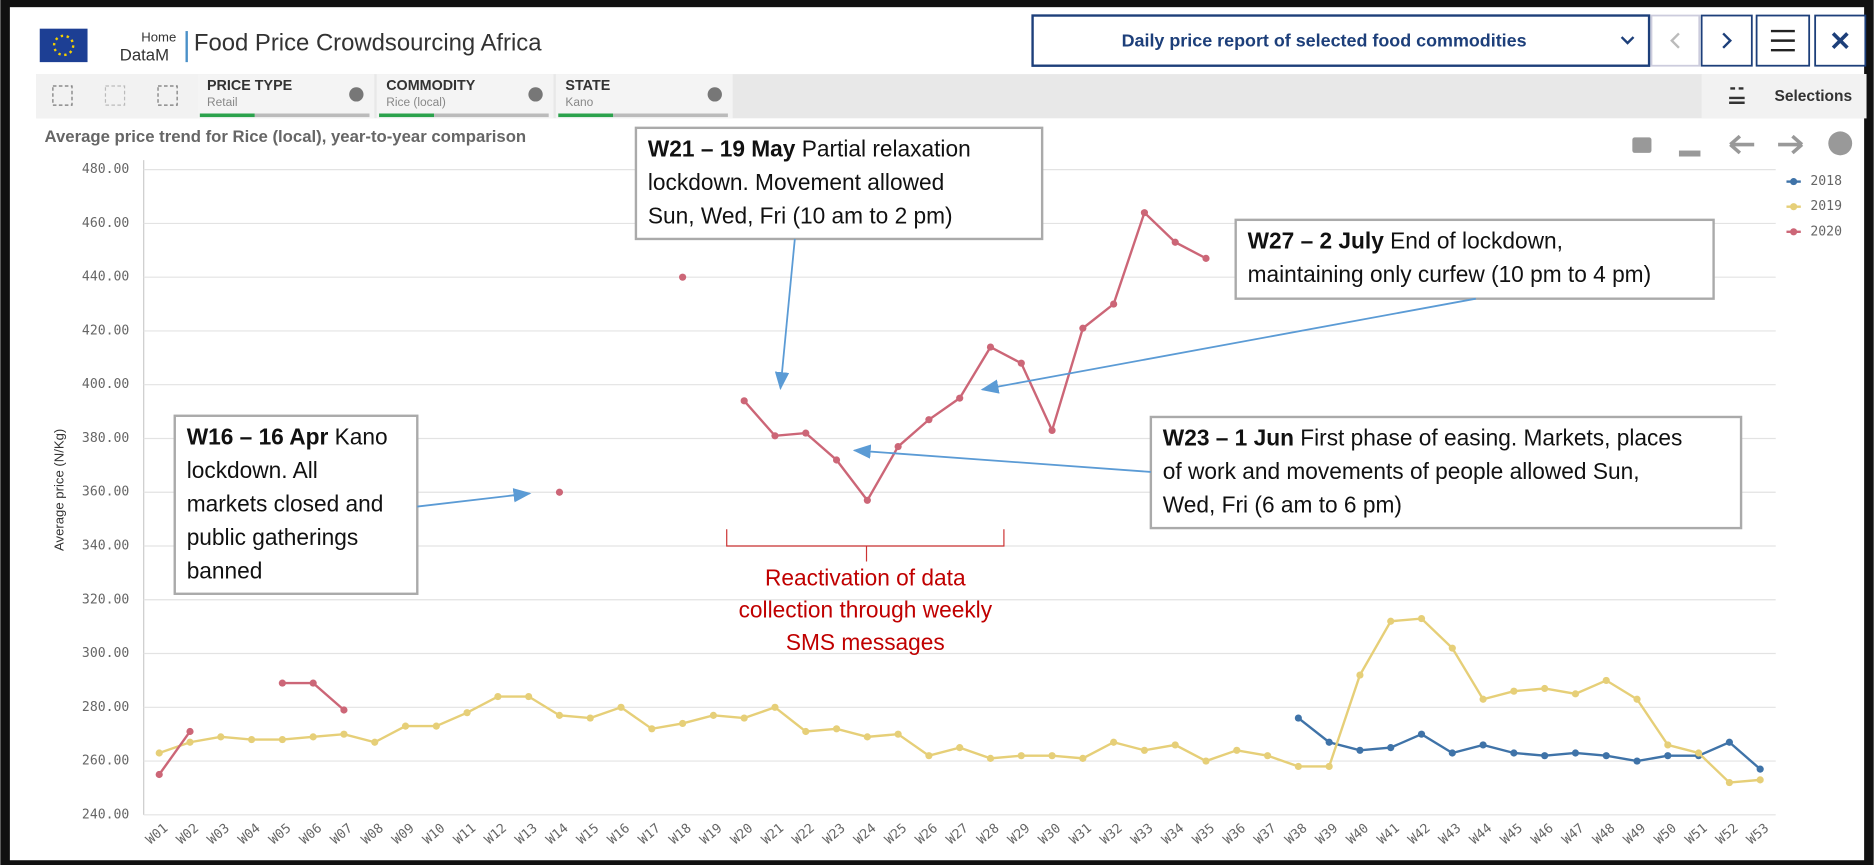 The height and width of the screenshot is (865, 1874). Describe the element at coordinates (1737, 95) in the screenshot. I see `selections-icon` at that location.